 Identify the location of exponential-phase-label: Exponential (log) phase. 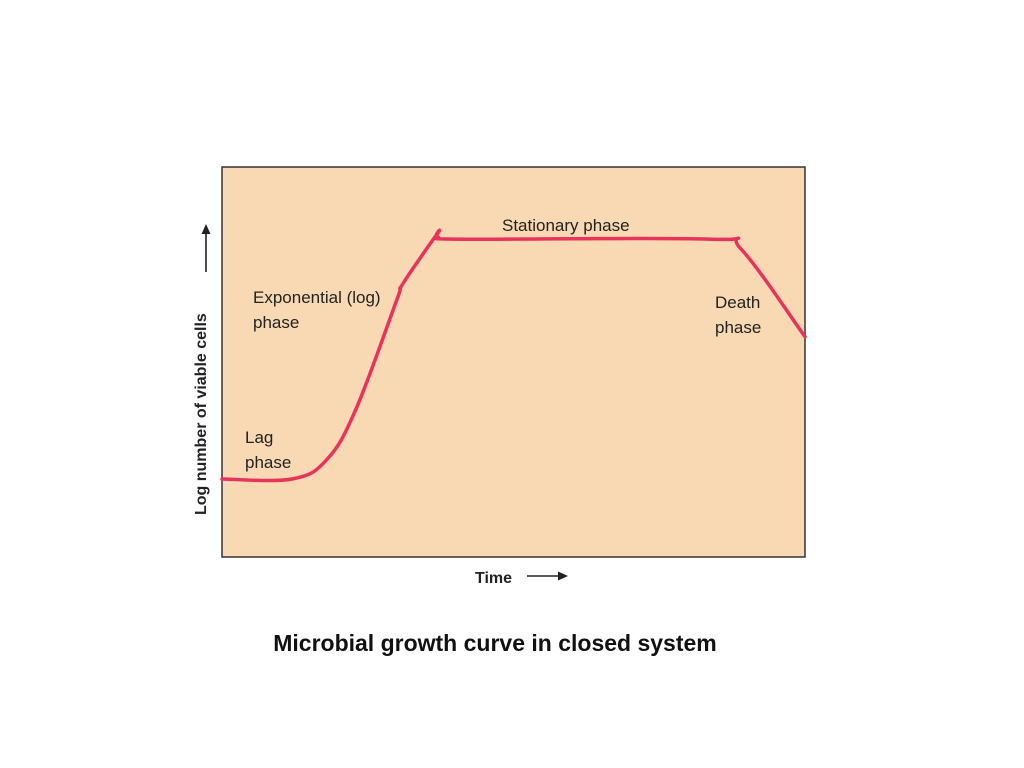
(319, 310).